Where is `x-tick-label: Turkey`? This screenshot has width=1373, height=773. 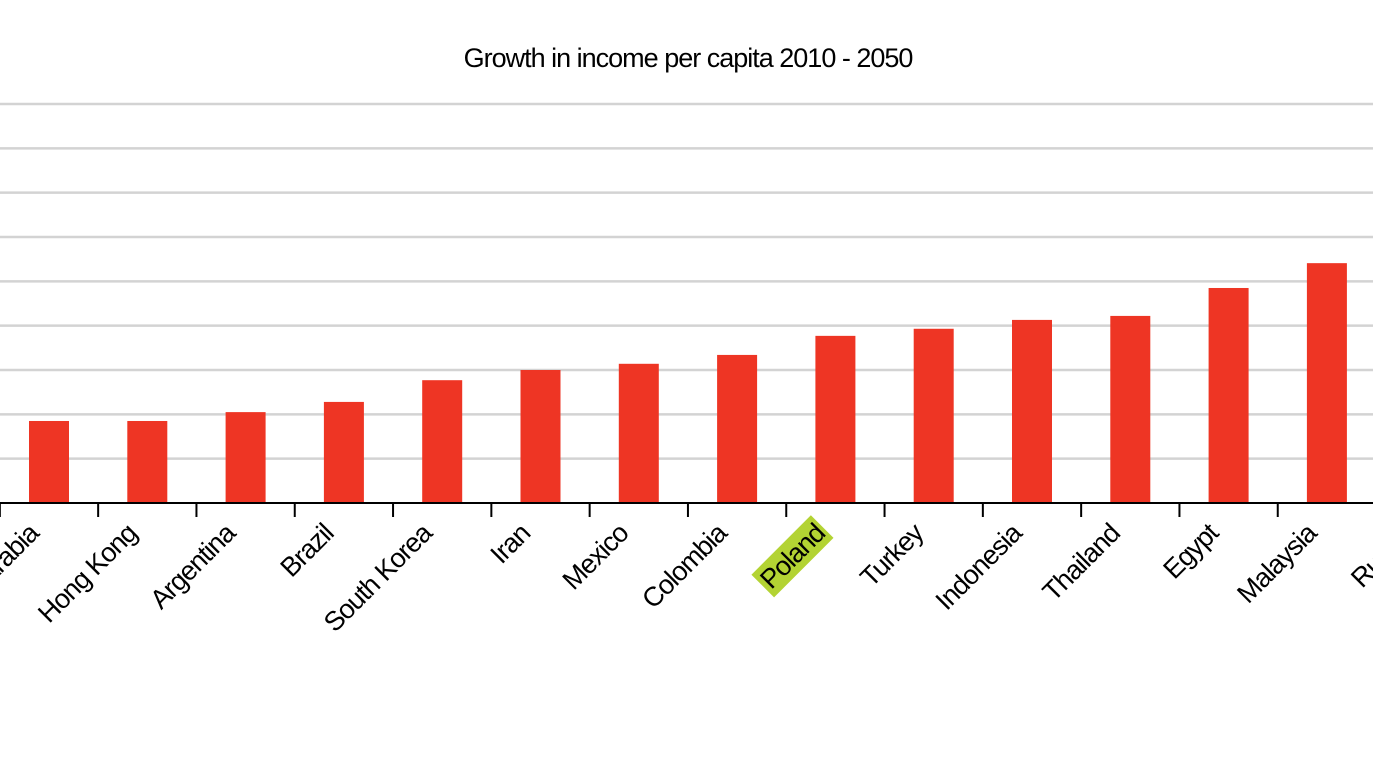
x-tick-label: Turkey is located at coordinates (892, 555).